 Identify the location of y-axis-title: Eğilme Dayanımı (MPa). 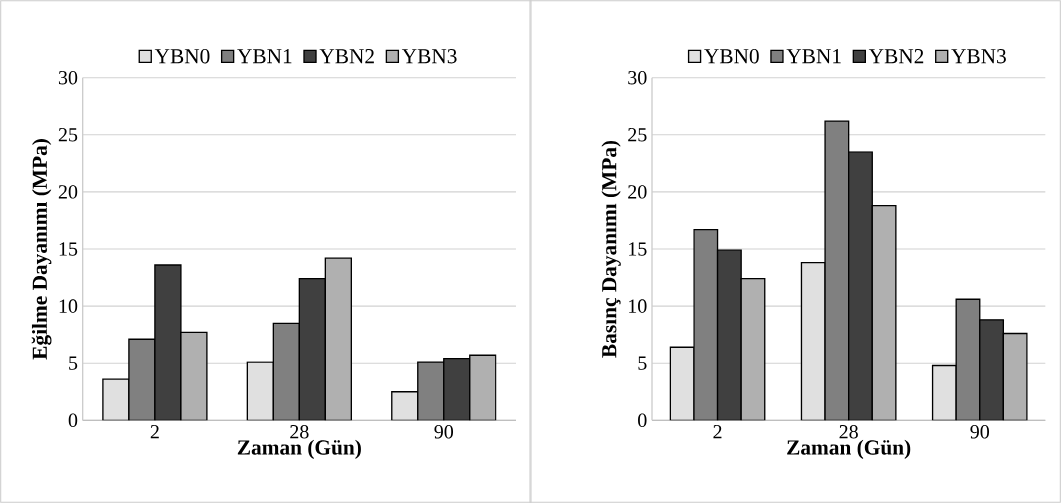
(41, 249).